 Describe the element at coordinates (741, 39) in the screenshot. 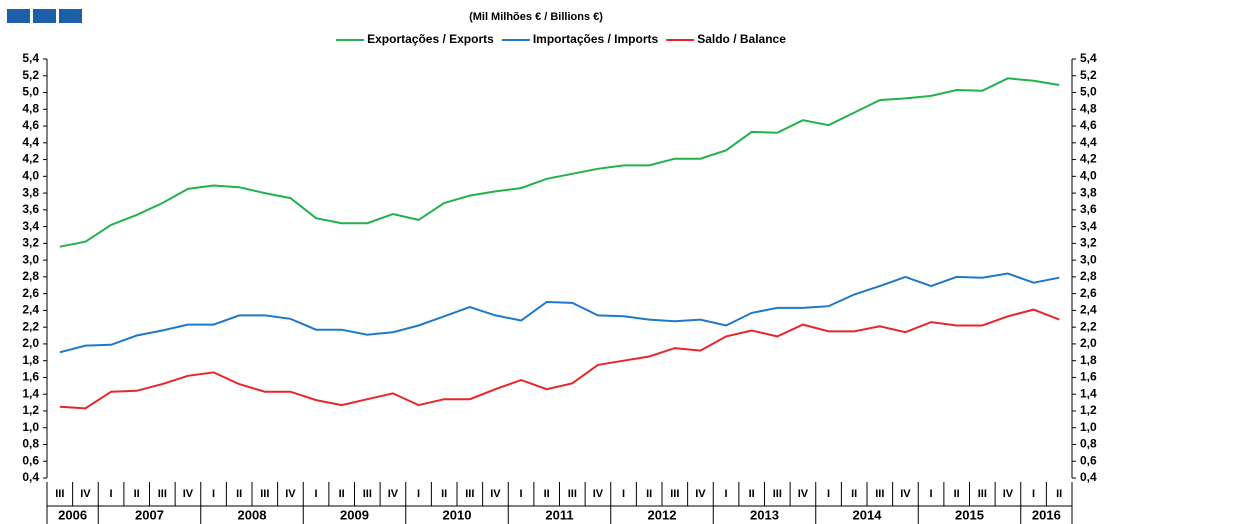

I see `legend-label: Saldo / Balance` at that location.